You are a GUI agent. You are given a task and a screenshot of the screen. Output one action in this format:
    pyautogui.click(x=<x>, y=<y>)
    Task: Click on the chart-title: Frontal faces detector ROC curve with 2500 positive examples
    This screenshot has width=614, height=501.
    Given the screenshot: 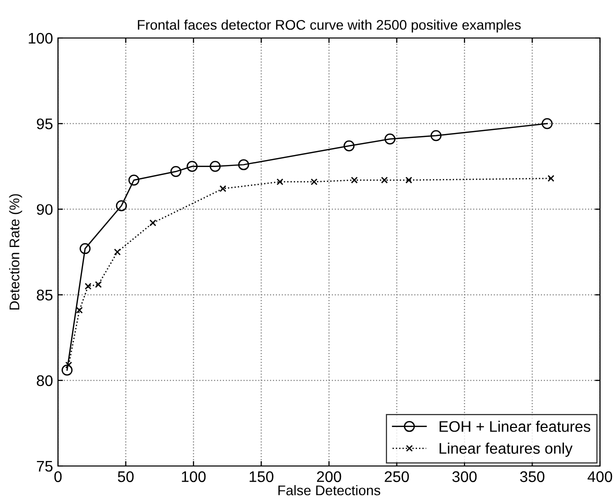 What is the action you would take?
    pyautogui.click(x=329, y=26)
    